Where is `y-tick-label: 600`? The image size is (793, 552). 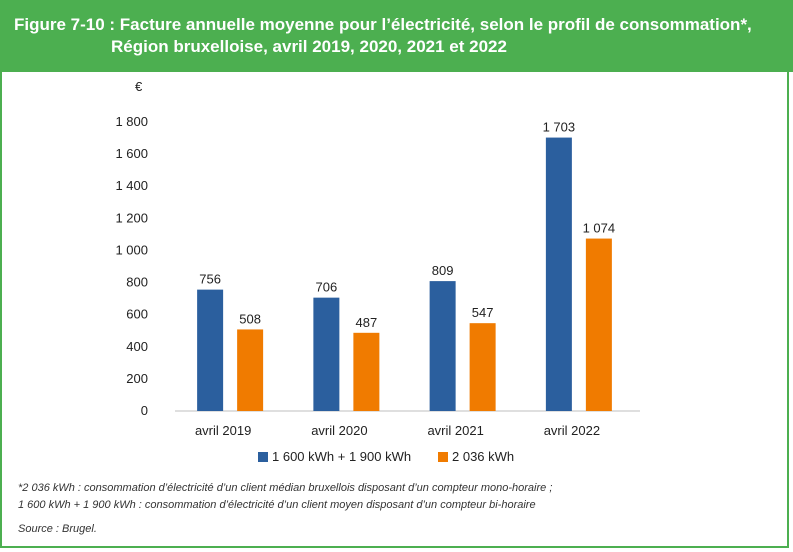 y-tick-label: 600 is located at coordinates (137, 314).